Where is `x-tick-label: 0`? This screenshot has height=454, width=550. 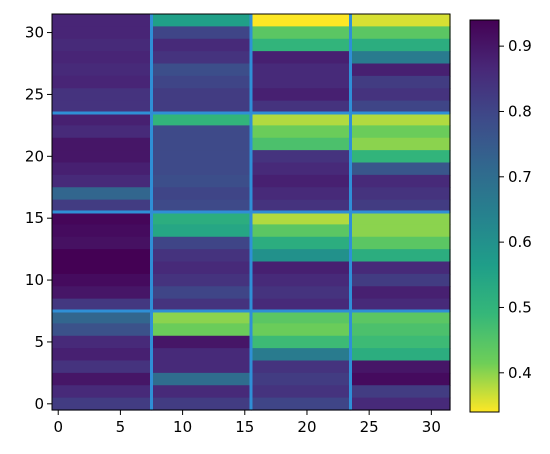
x-tick-label: 0 is located at coordinates (58, 427).